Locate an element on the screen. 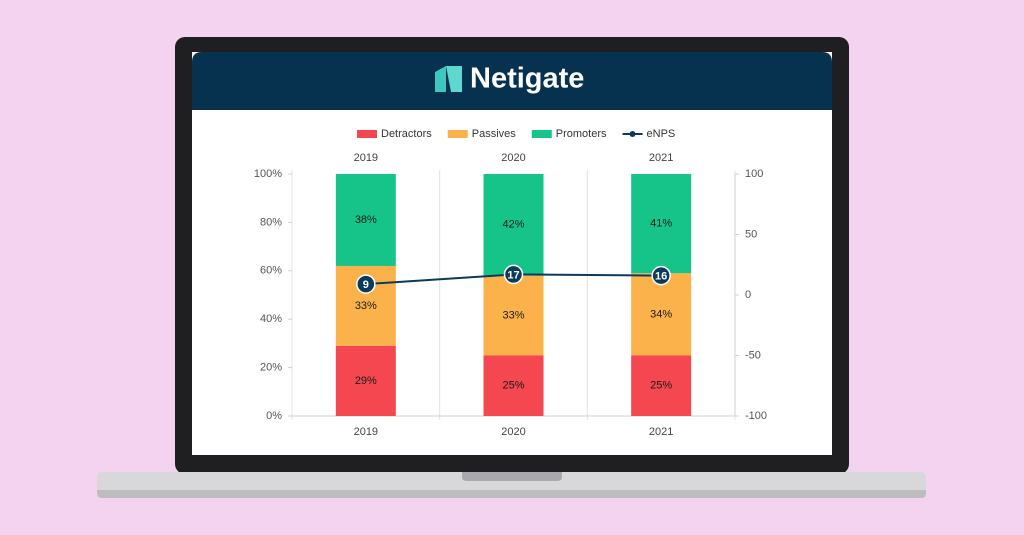  y2-tick-label: 50 is located at coordinates (751, 234).